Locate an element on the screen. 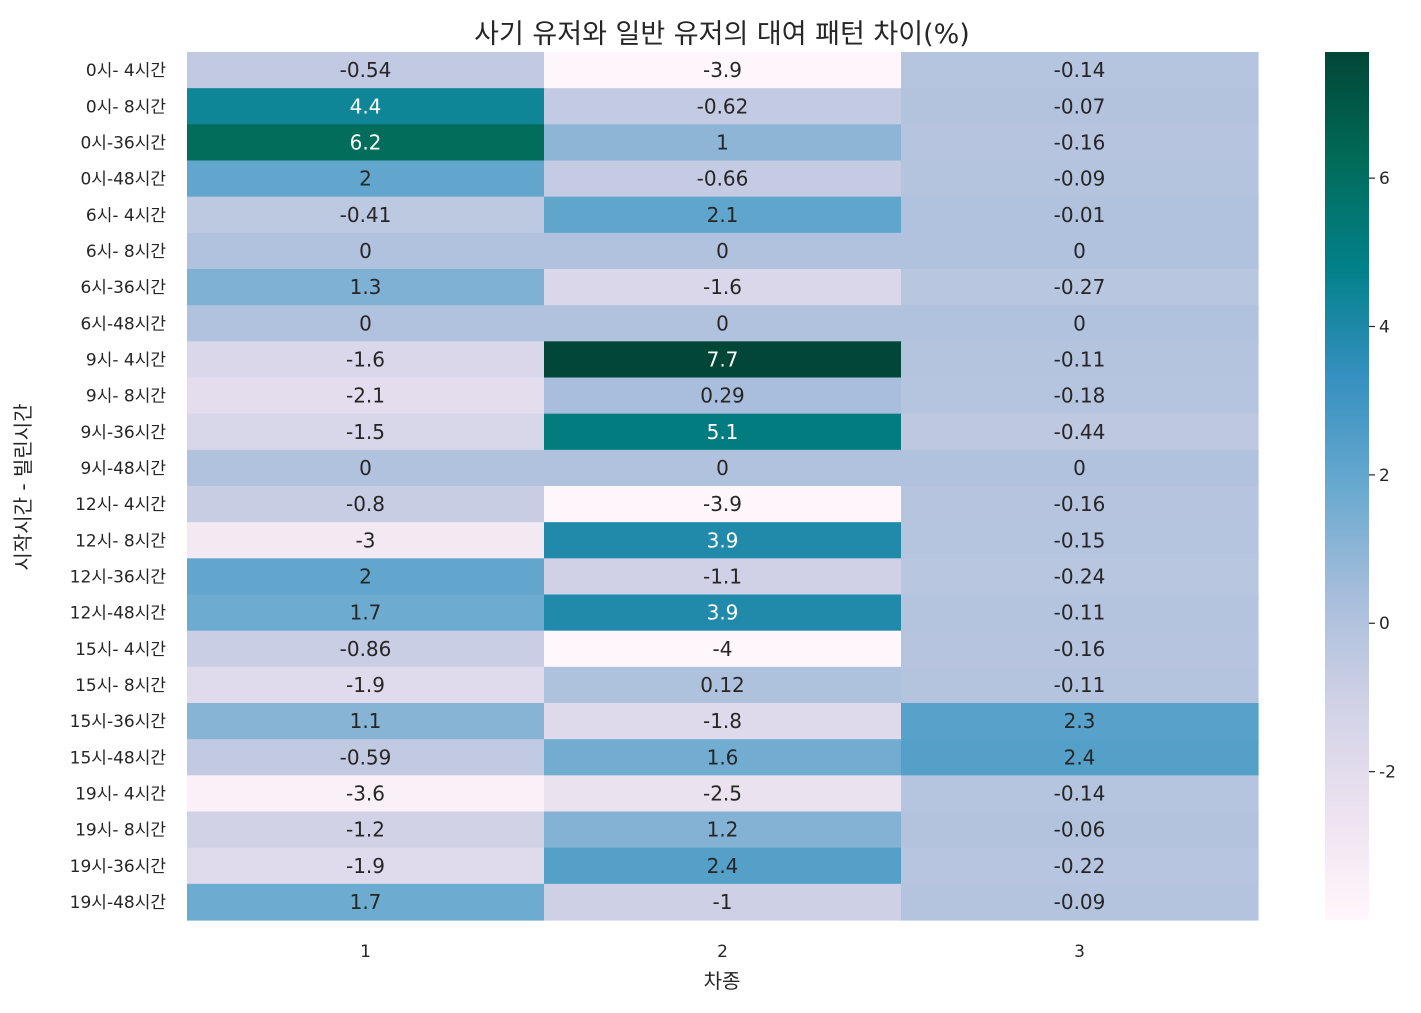  cell-value-label: -1.8 is located at coordinates (722, 721).